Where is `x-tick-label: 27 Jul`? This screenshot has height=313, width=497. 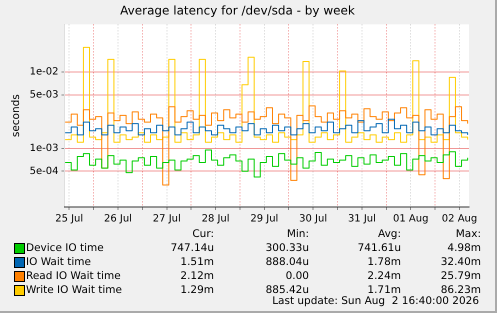 x-tick-label: 27 Jul is located at coordinates (166, 219).